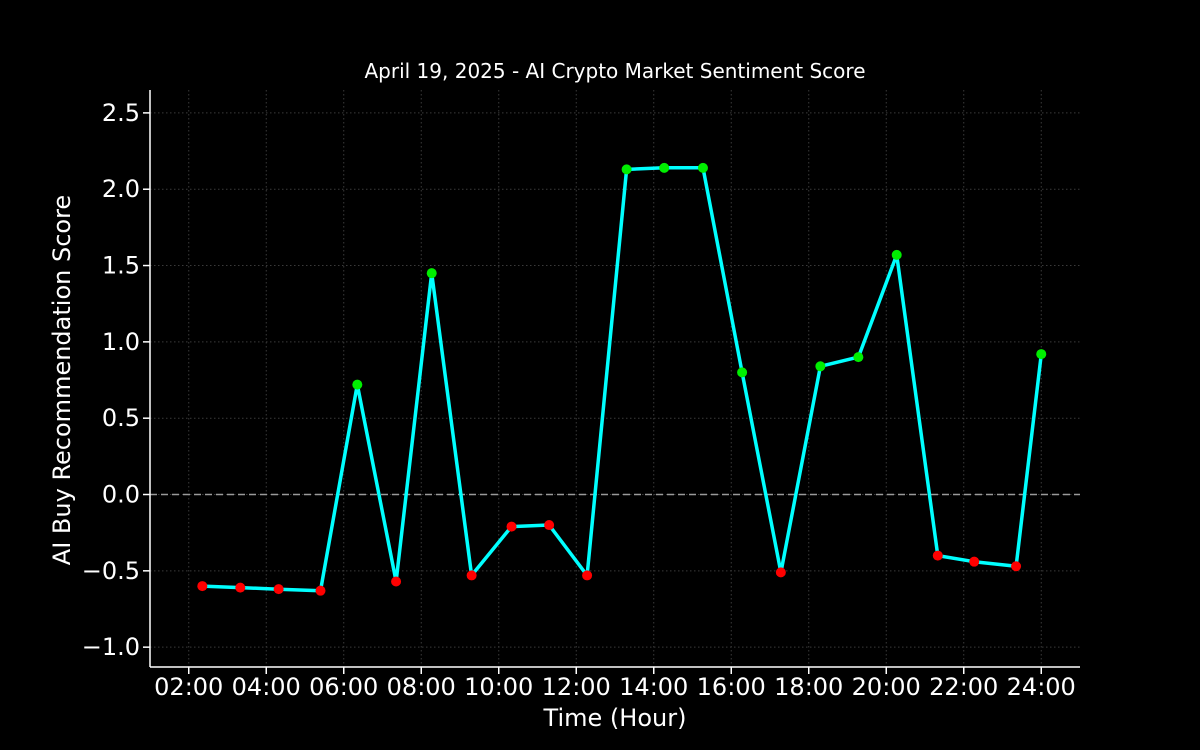 The height and width of the screenshot is (750, 1200). What do you see at coordinates (121, 189) in the screenshot?
I see `y-tick-label: 2.0` at bounding box center [121, 189].